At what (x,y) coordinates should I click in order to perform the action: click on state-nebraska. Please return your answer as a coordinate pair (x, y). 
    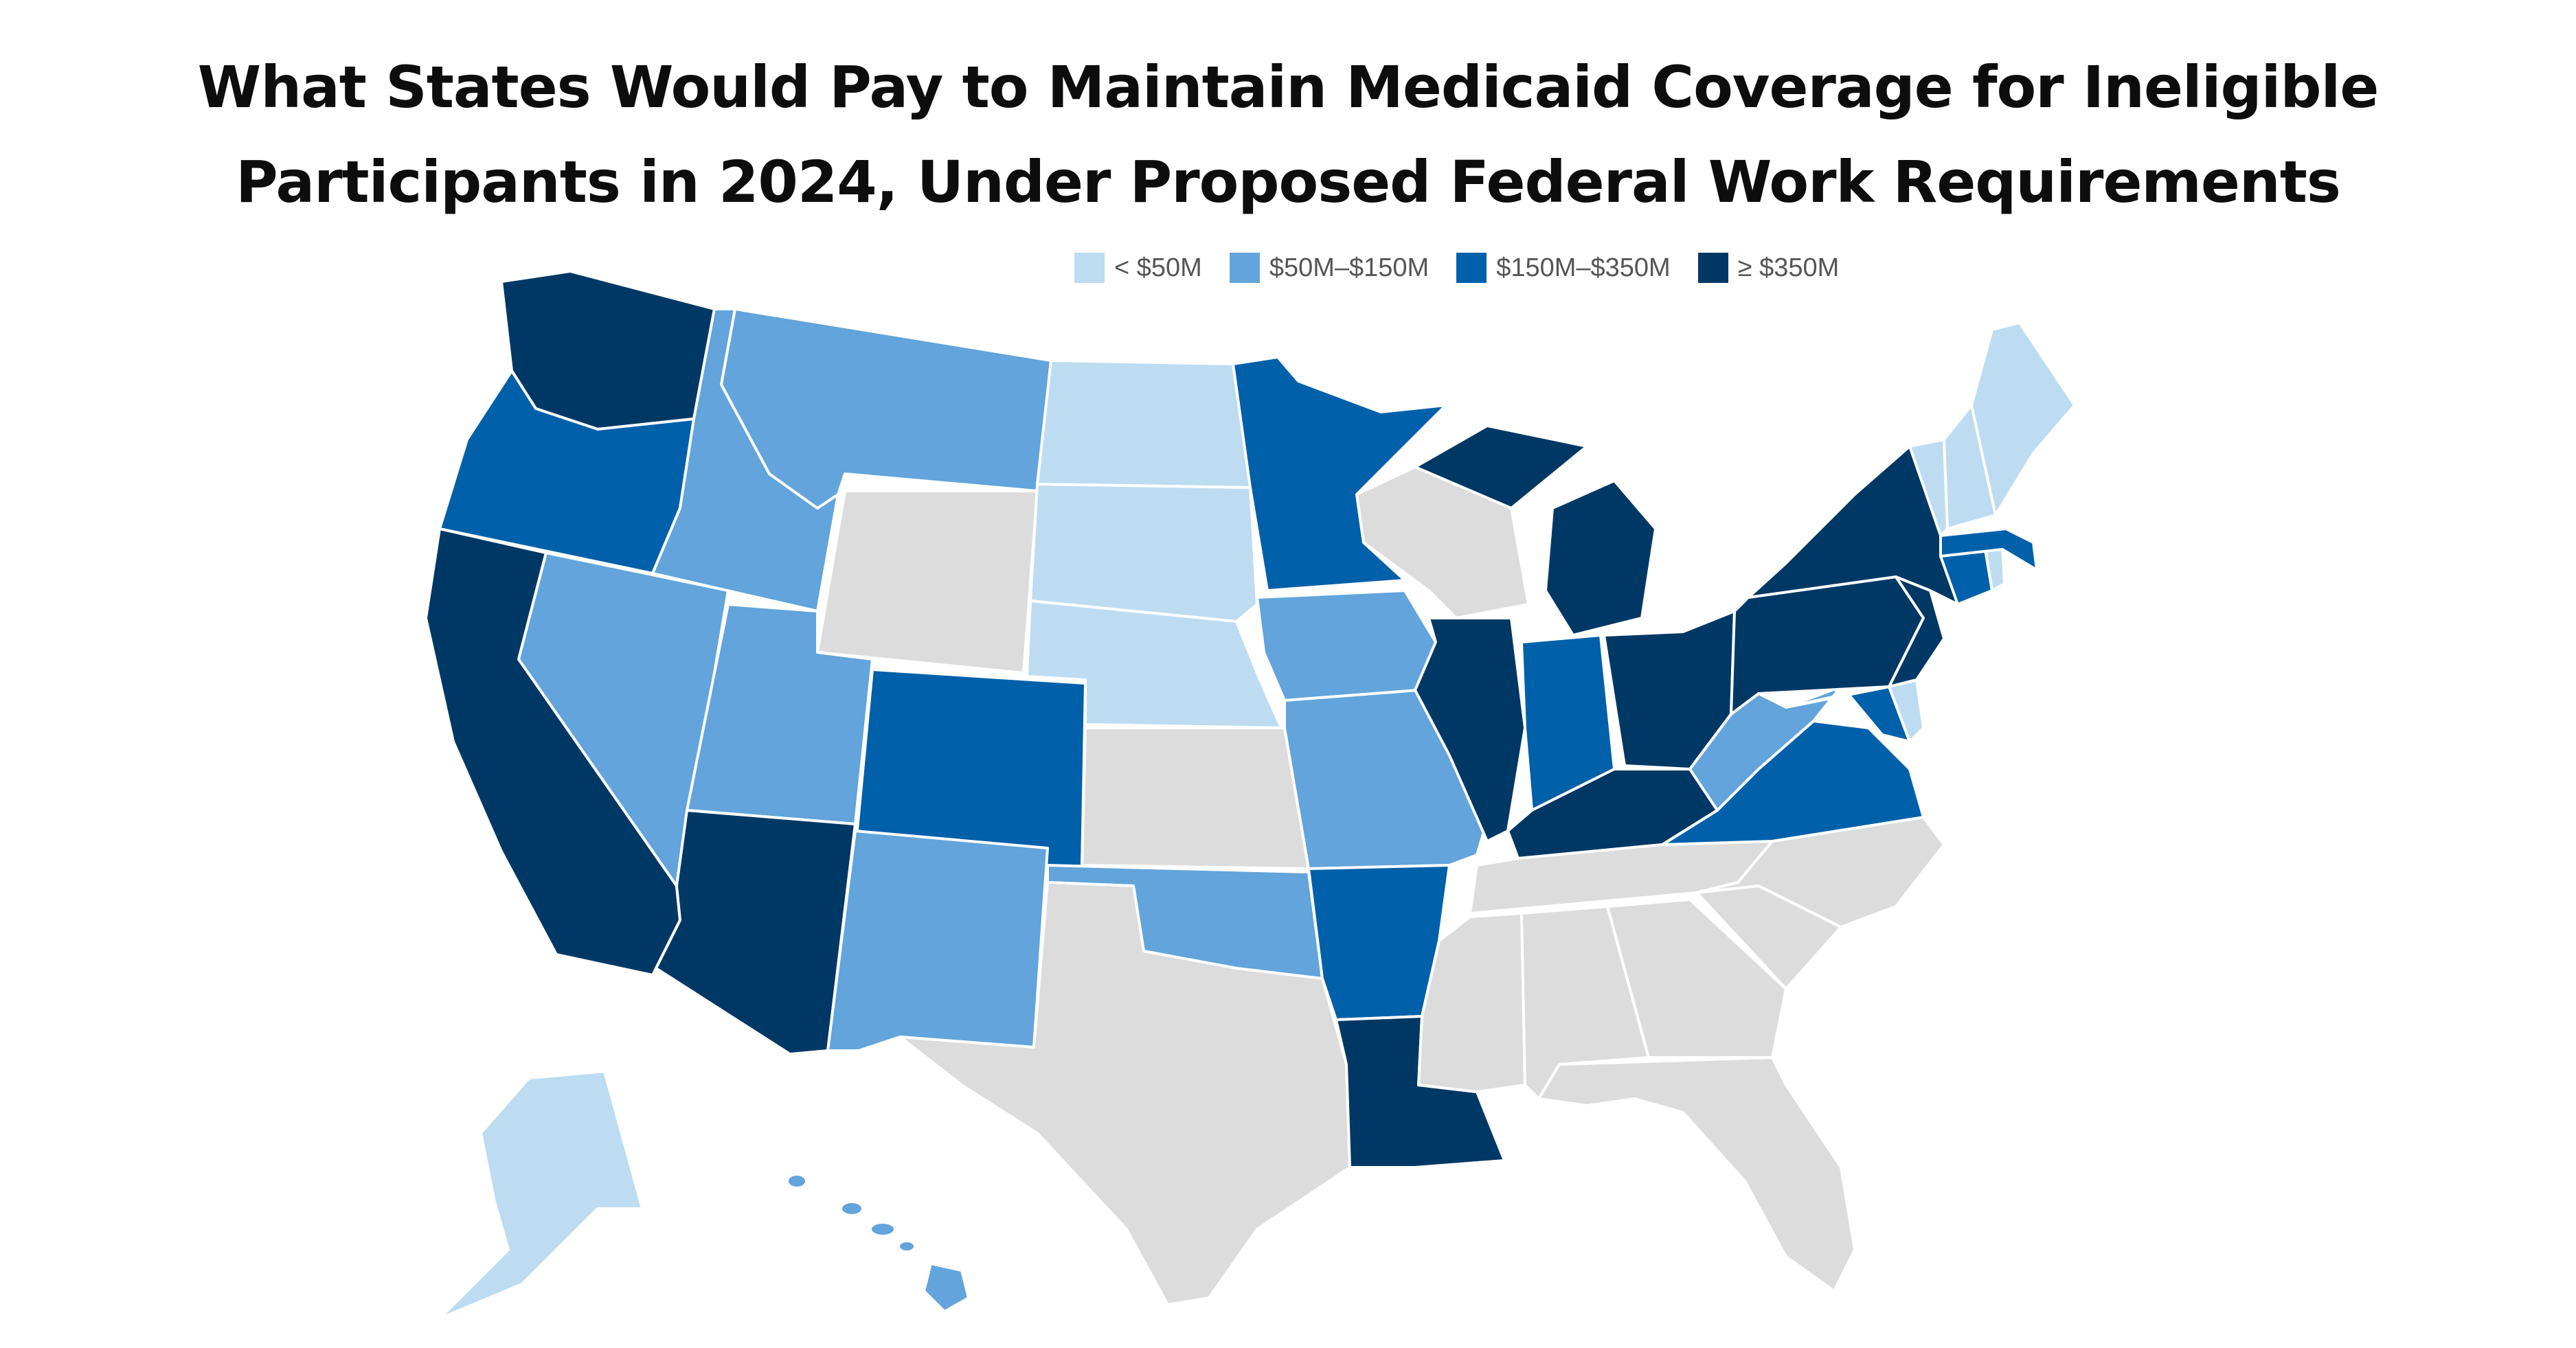
    Looking at the image, I should click on (1154, 664).